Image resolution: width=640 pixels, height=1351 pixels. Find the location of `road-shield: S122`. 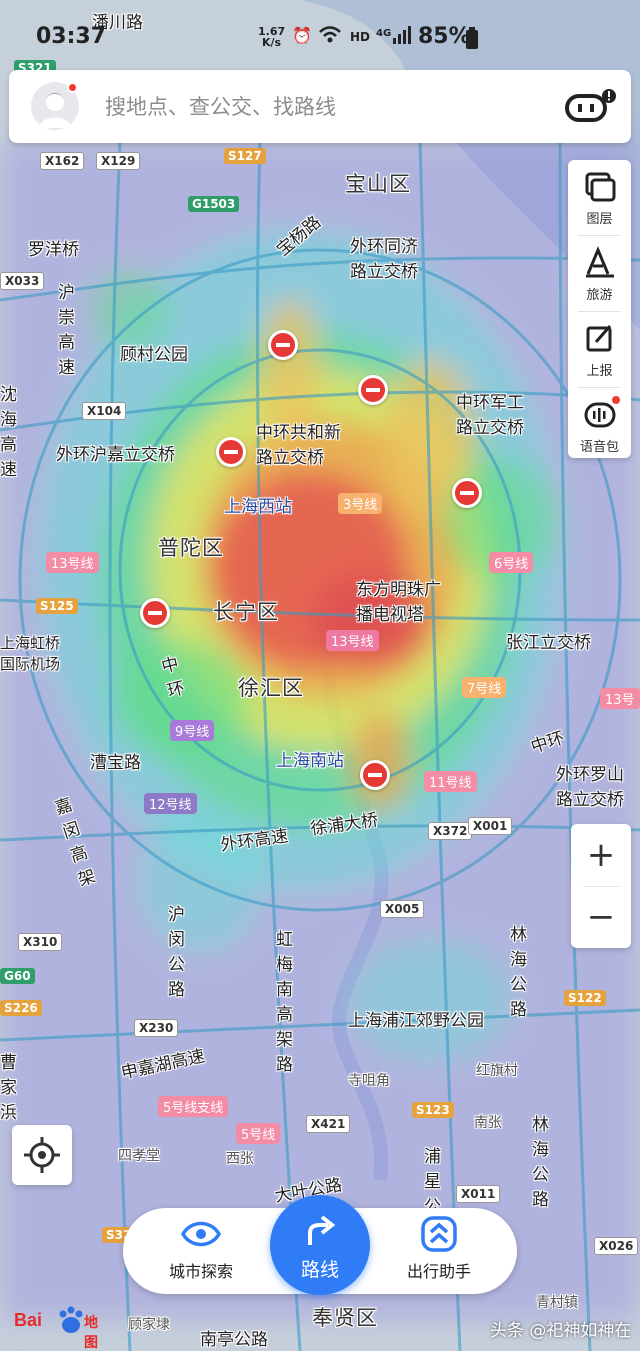

road-shield: S122 is located at coordinates (585, 998).